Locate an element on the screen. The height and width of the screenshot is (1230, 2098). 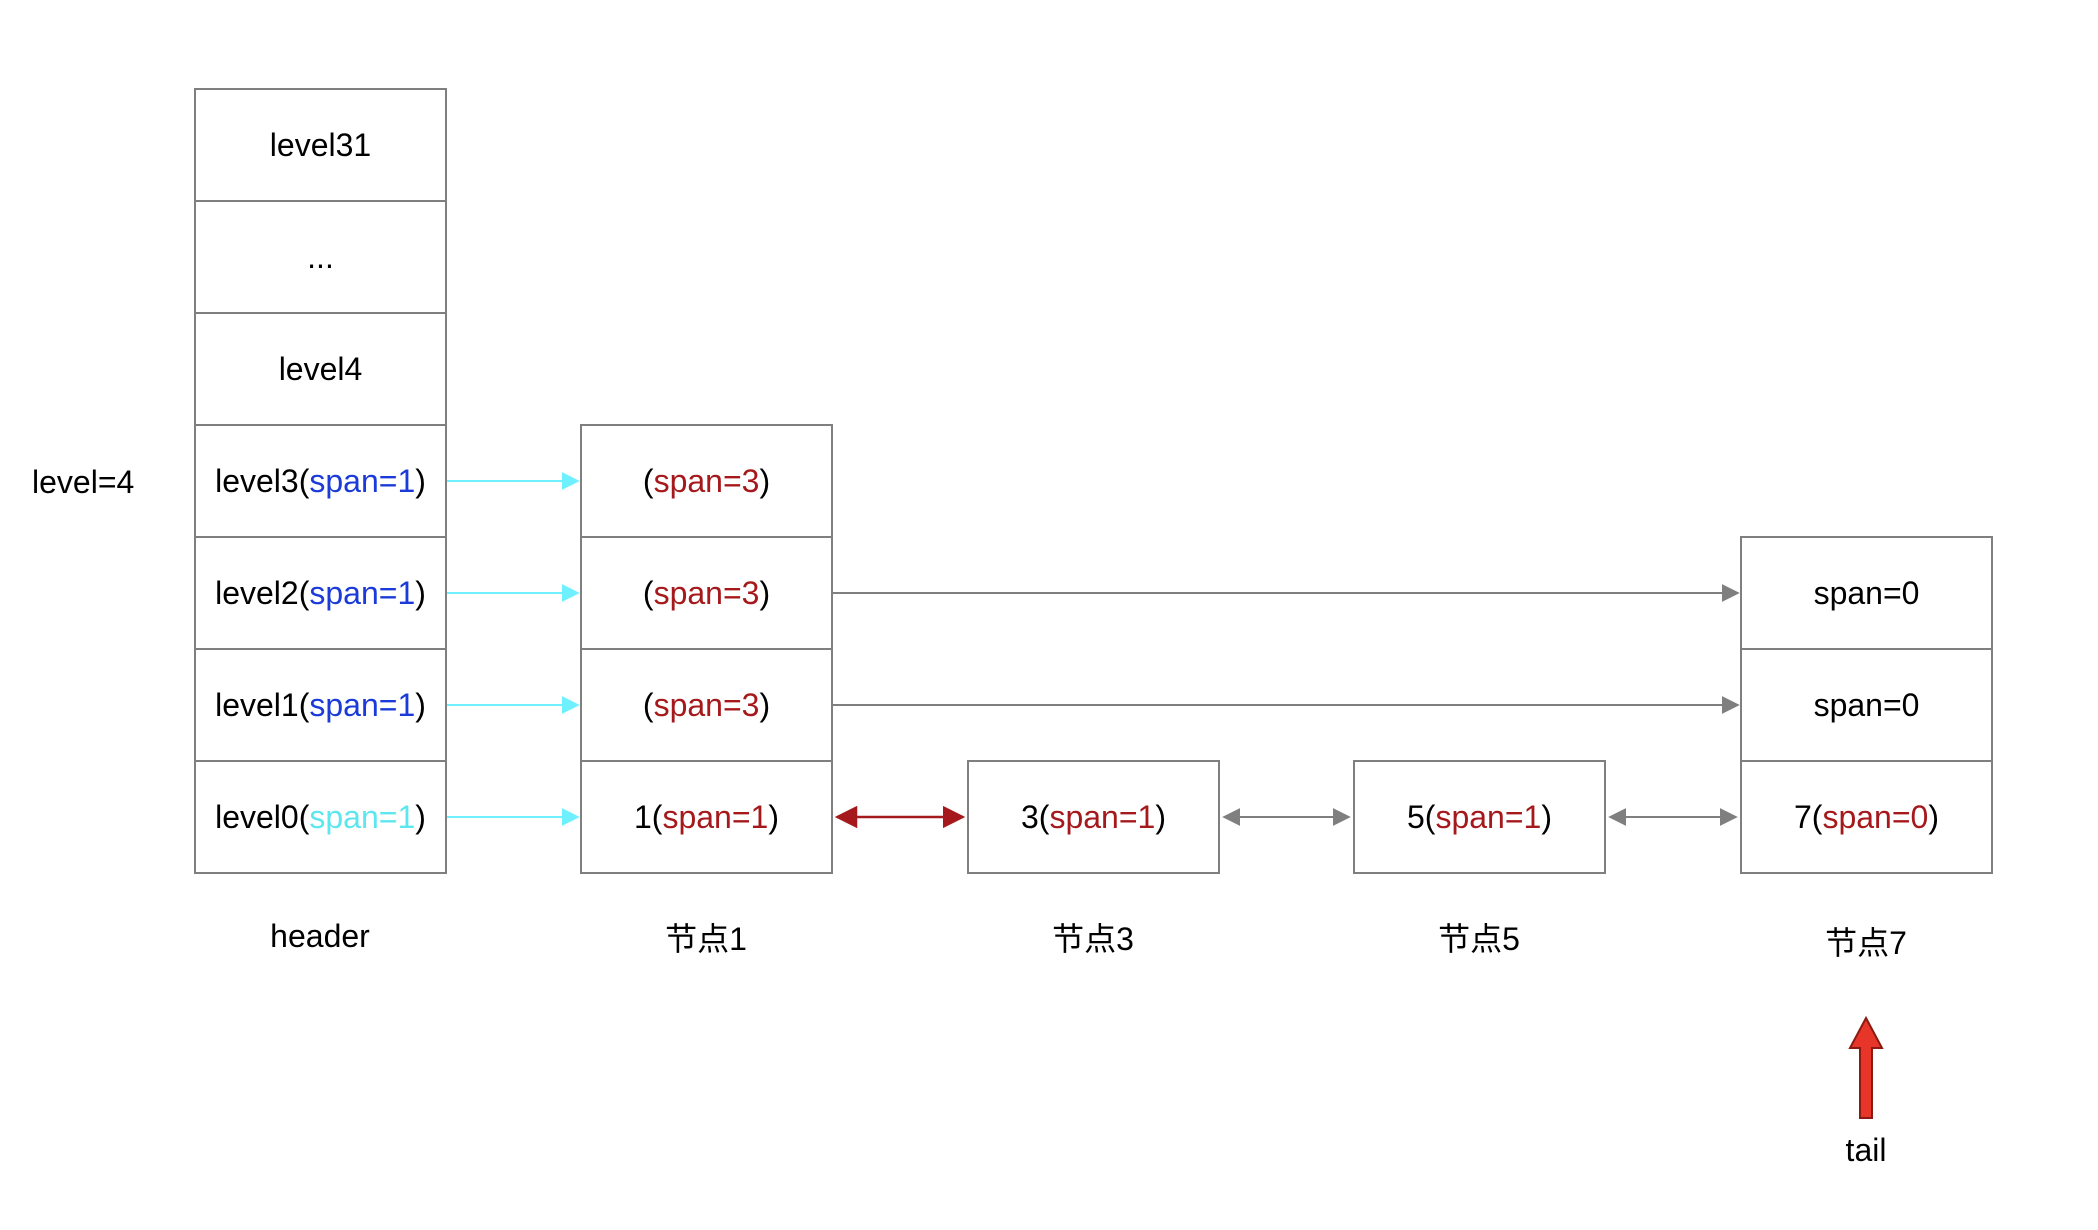
header-level1-suffix: ) is located at coordinates (420, 704).